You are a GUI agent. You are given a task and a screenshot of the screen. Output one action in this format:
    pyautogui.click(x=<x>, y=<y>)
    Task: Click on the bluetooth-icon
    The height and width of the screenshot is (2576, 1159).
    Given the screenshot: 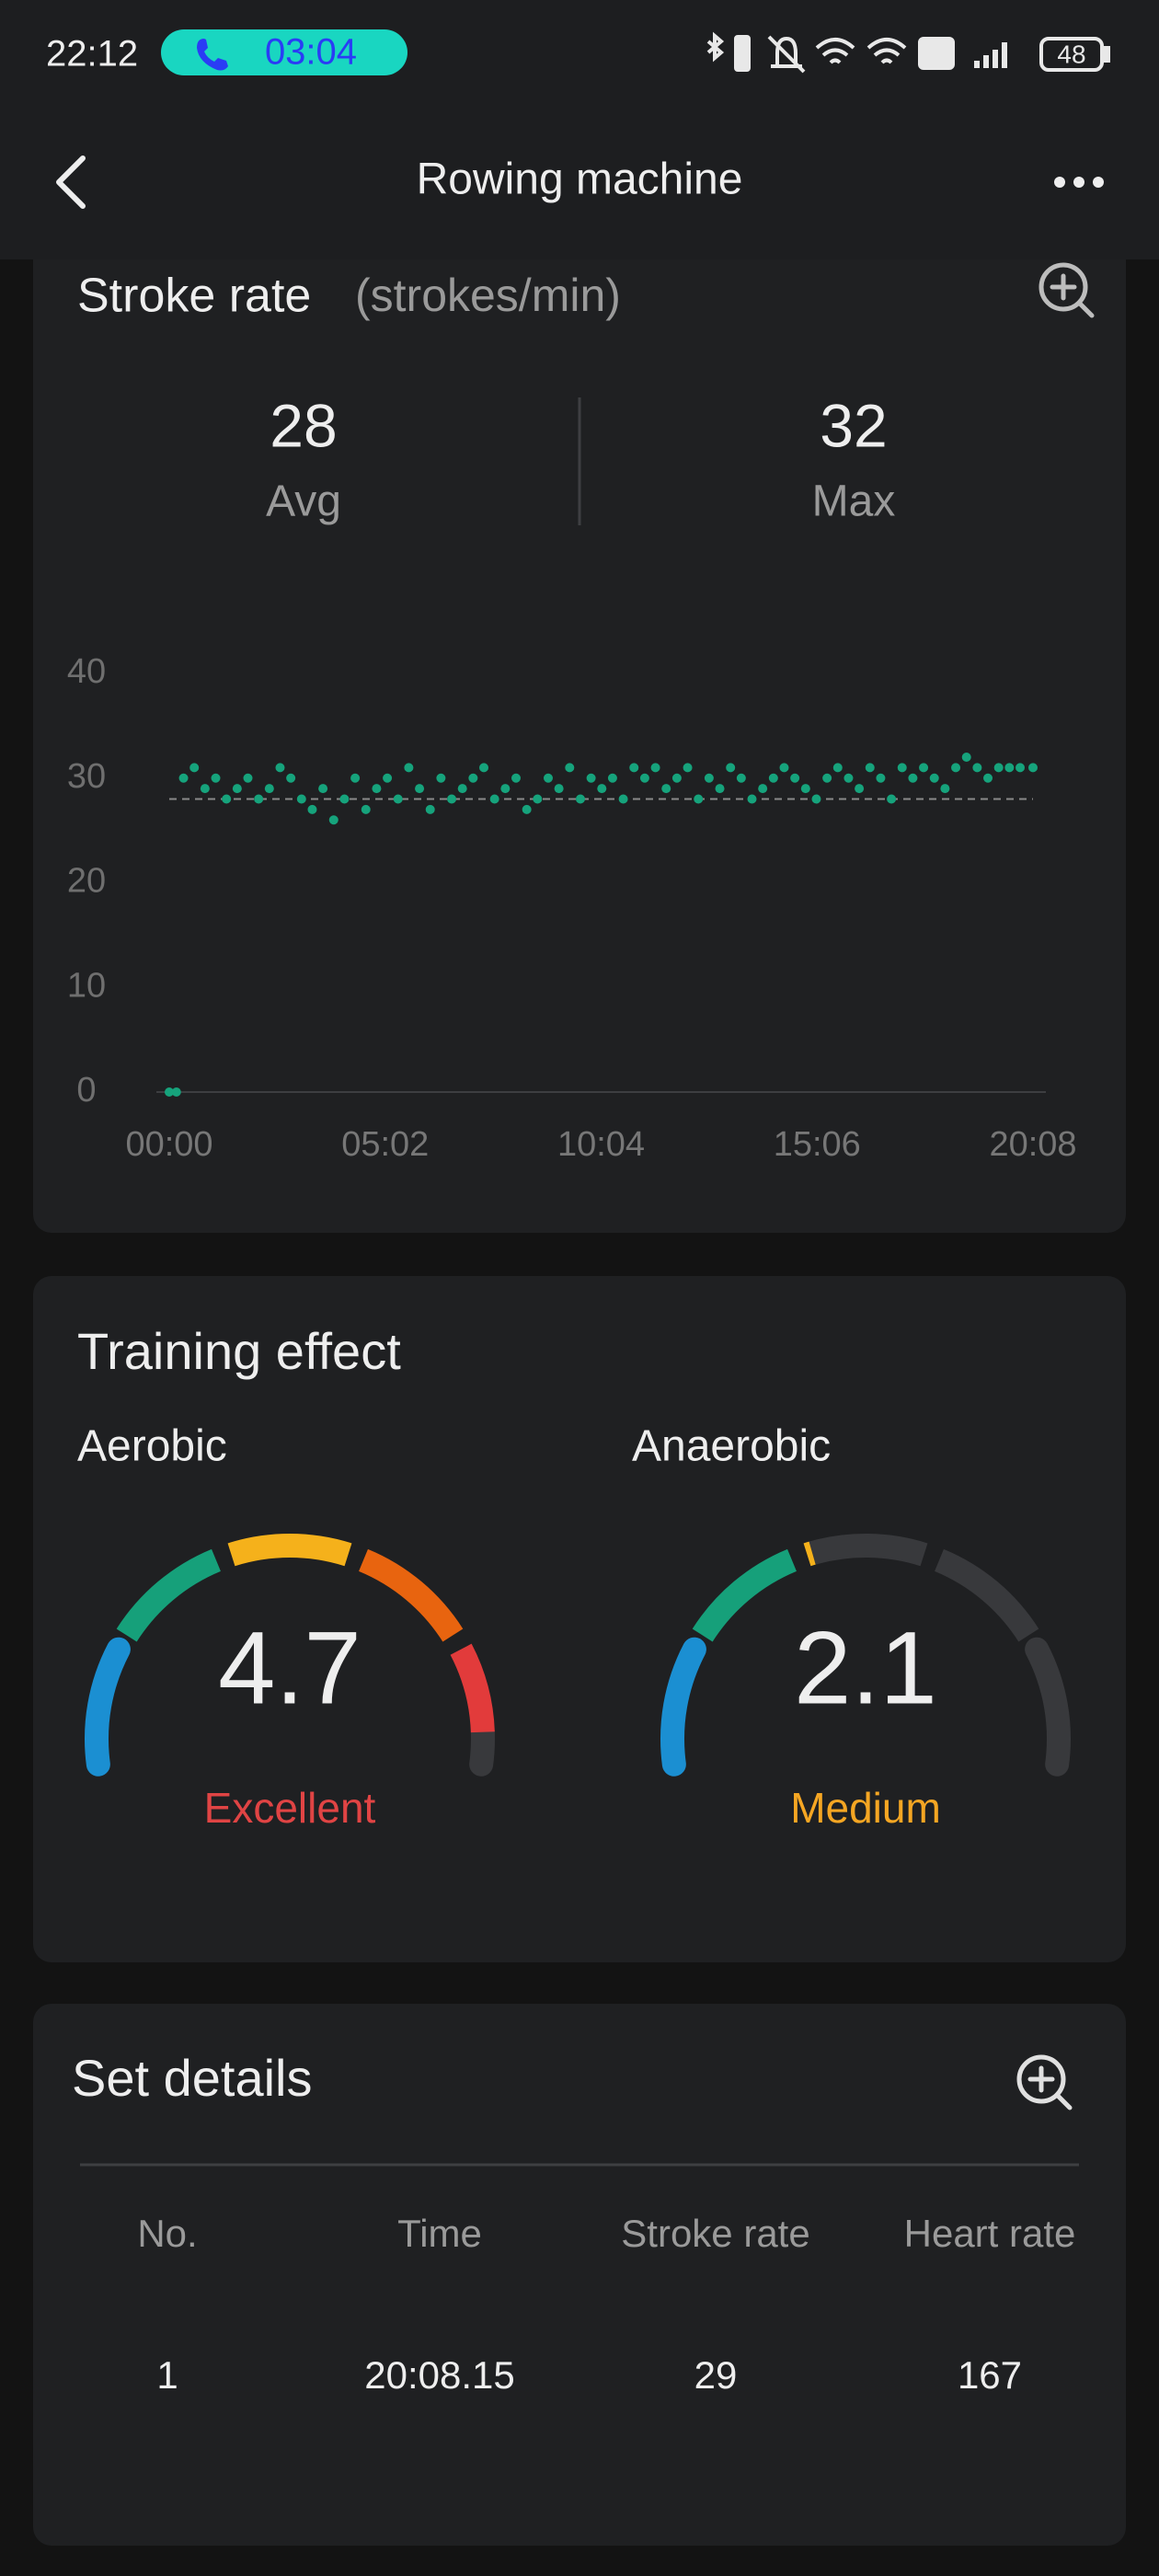 What is the action you would take?
    pyautogui.click(x=715, y=47)
    